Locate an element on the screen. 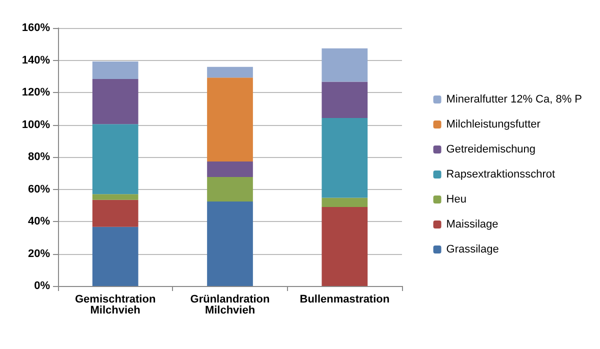  legend-label: Grassilage is located at coordinates (472, 250).